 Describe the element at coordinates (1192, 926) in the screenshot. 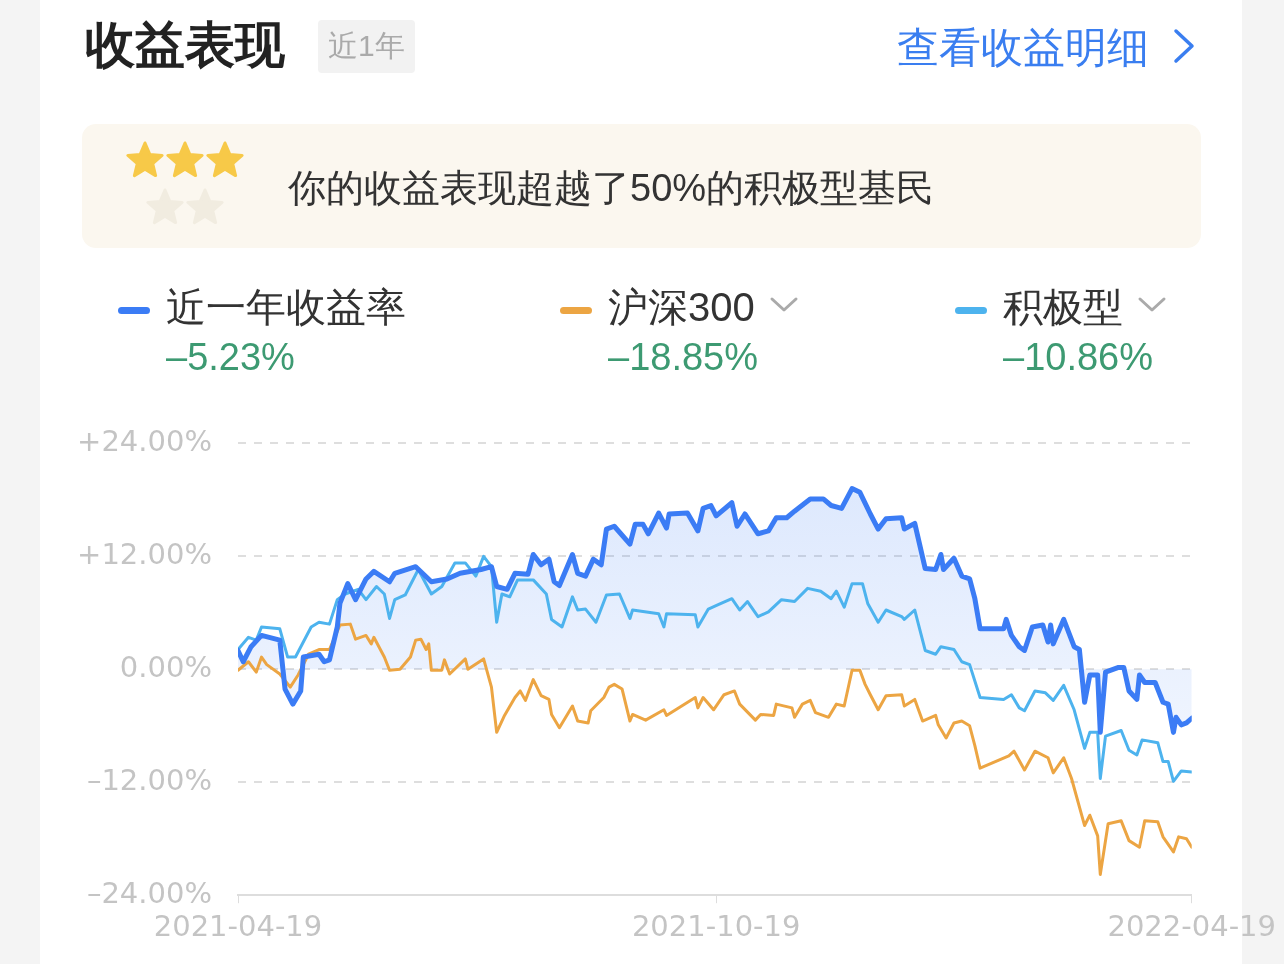

I see `x-tick-label: 2022-04-19` at that location.